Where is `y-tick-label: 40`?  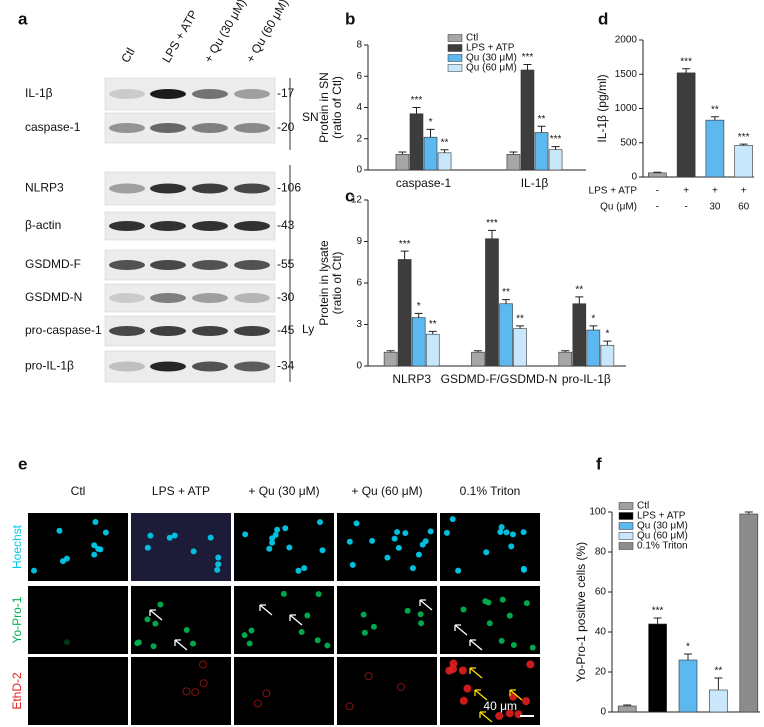 y-tick-label: 40 is located at coordinates (601, 632).